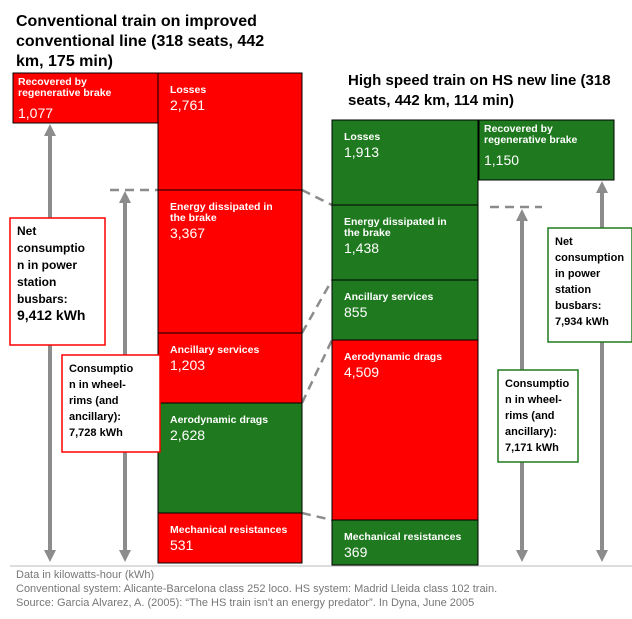  What do you see at coordinates (51, 248) in the screenshot?
I see `text-line: consumptio` at bounding box center [51, 248].